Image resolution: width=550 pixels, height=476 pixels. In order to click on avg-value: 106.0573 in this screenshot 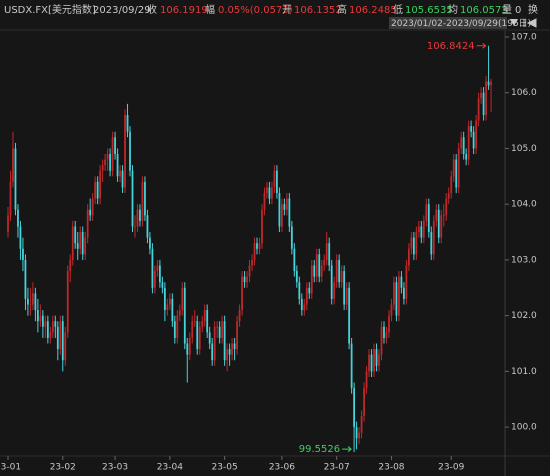, I will do `click(484, 10)`.